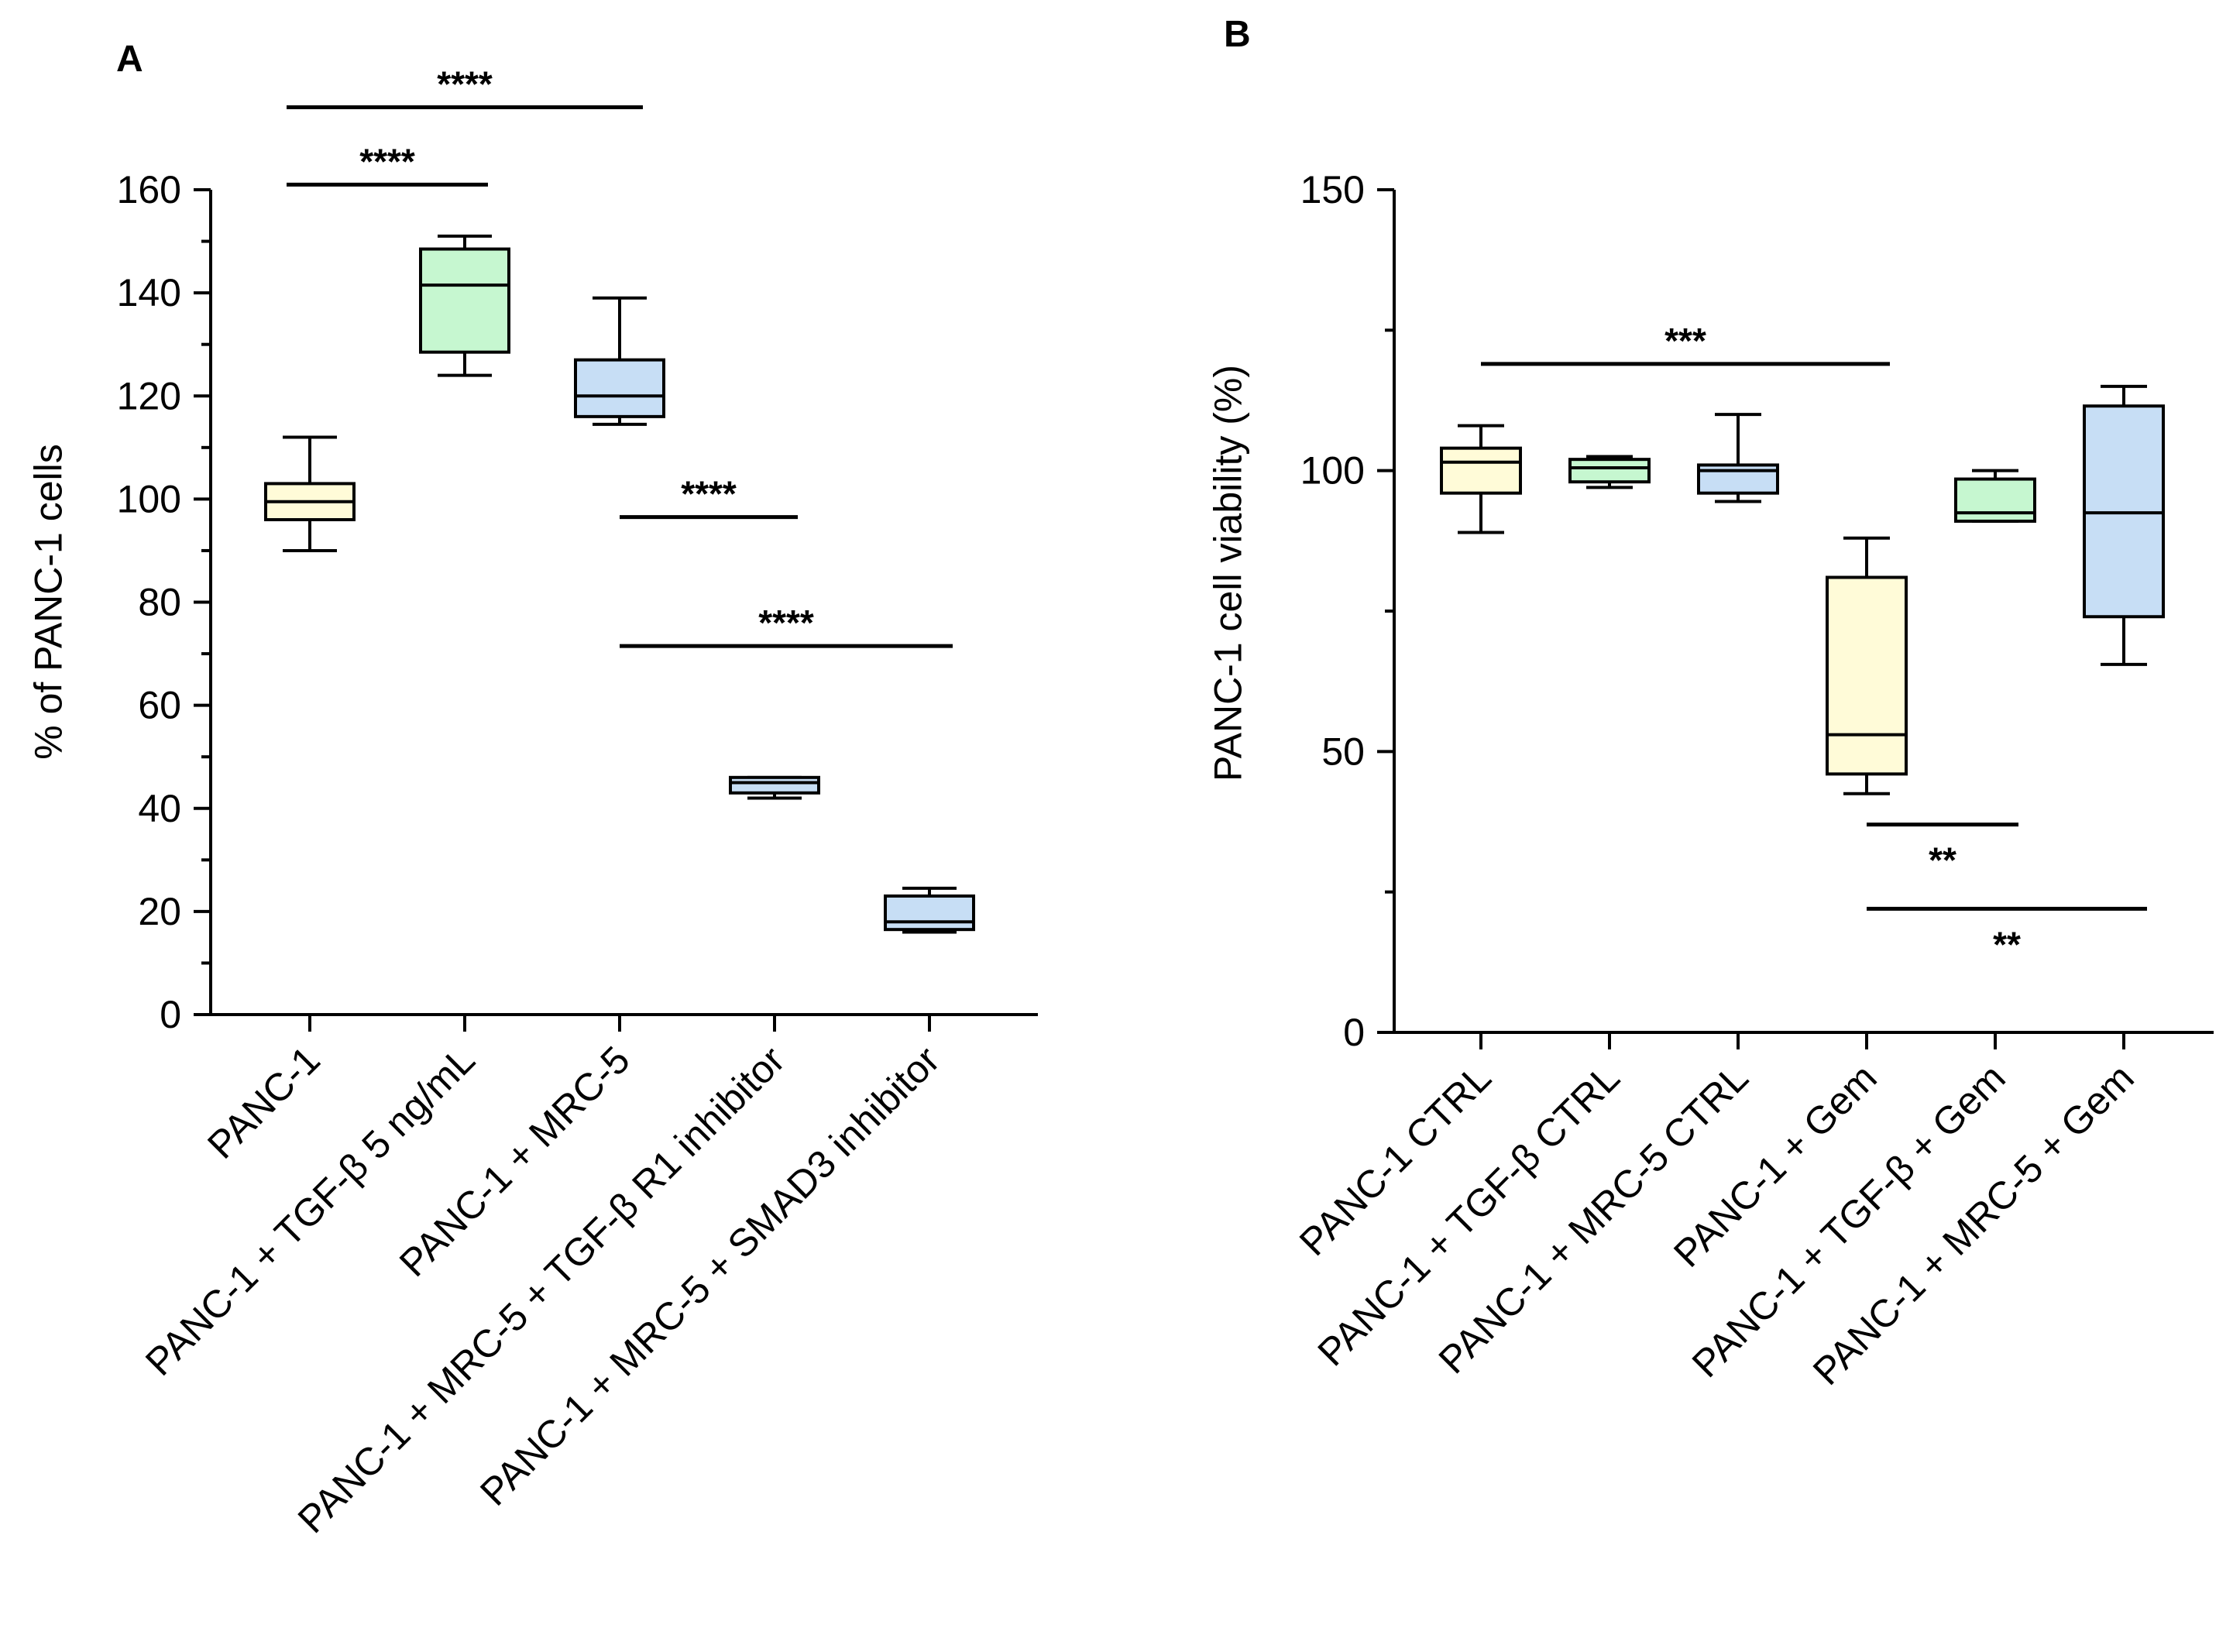 The height and width of the screenshot is (1652, 2233). What do you see at coordinates (1228, 573) in the screenshot?
I see `b-y-axis-title: PANC-1 cell viability (%)` at bounding box center [1228, 573].